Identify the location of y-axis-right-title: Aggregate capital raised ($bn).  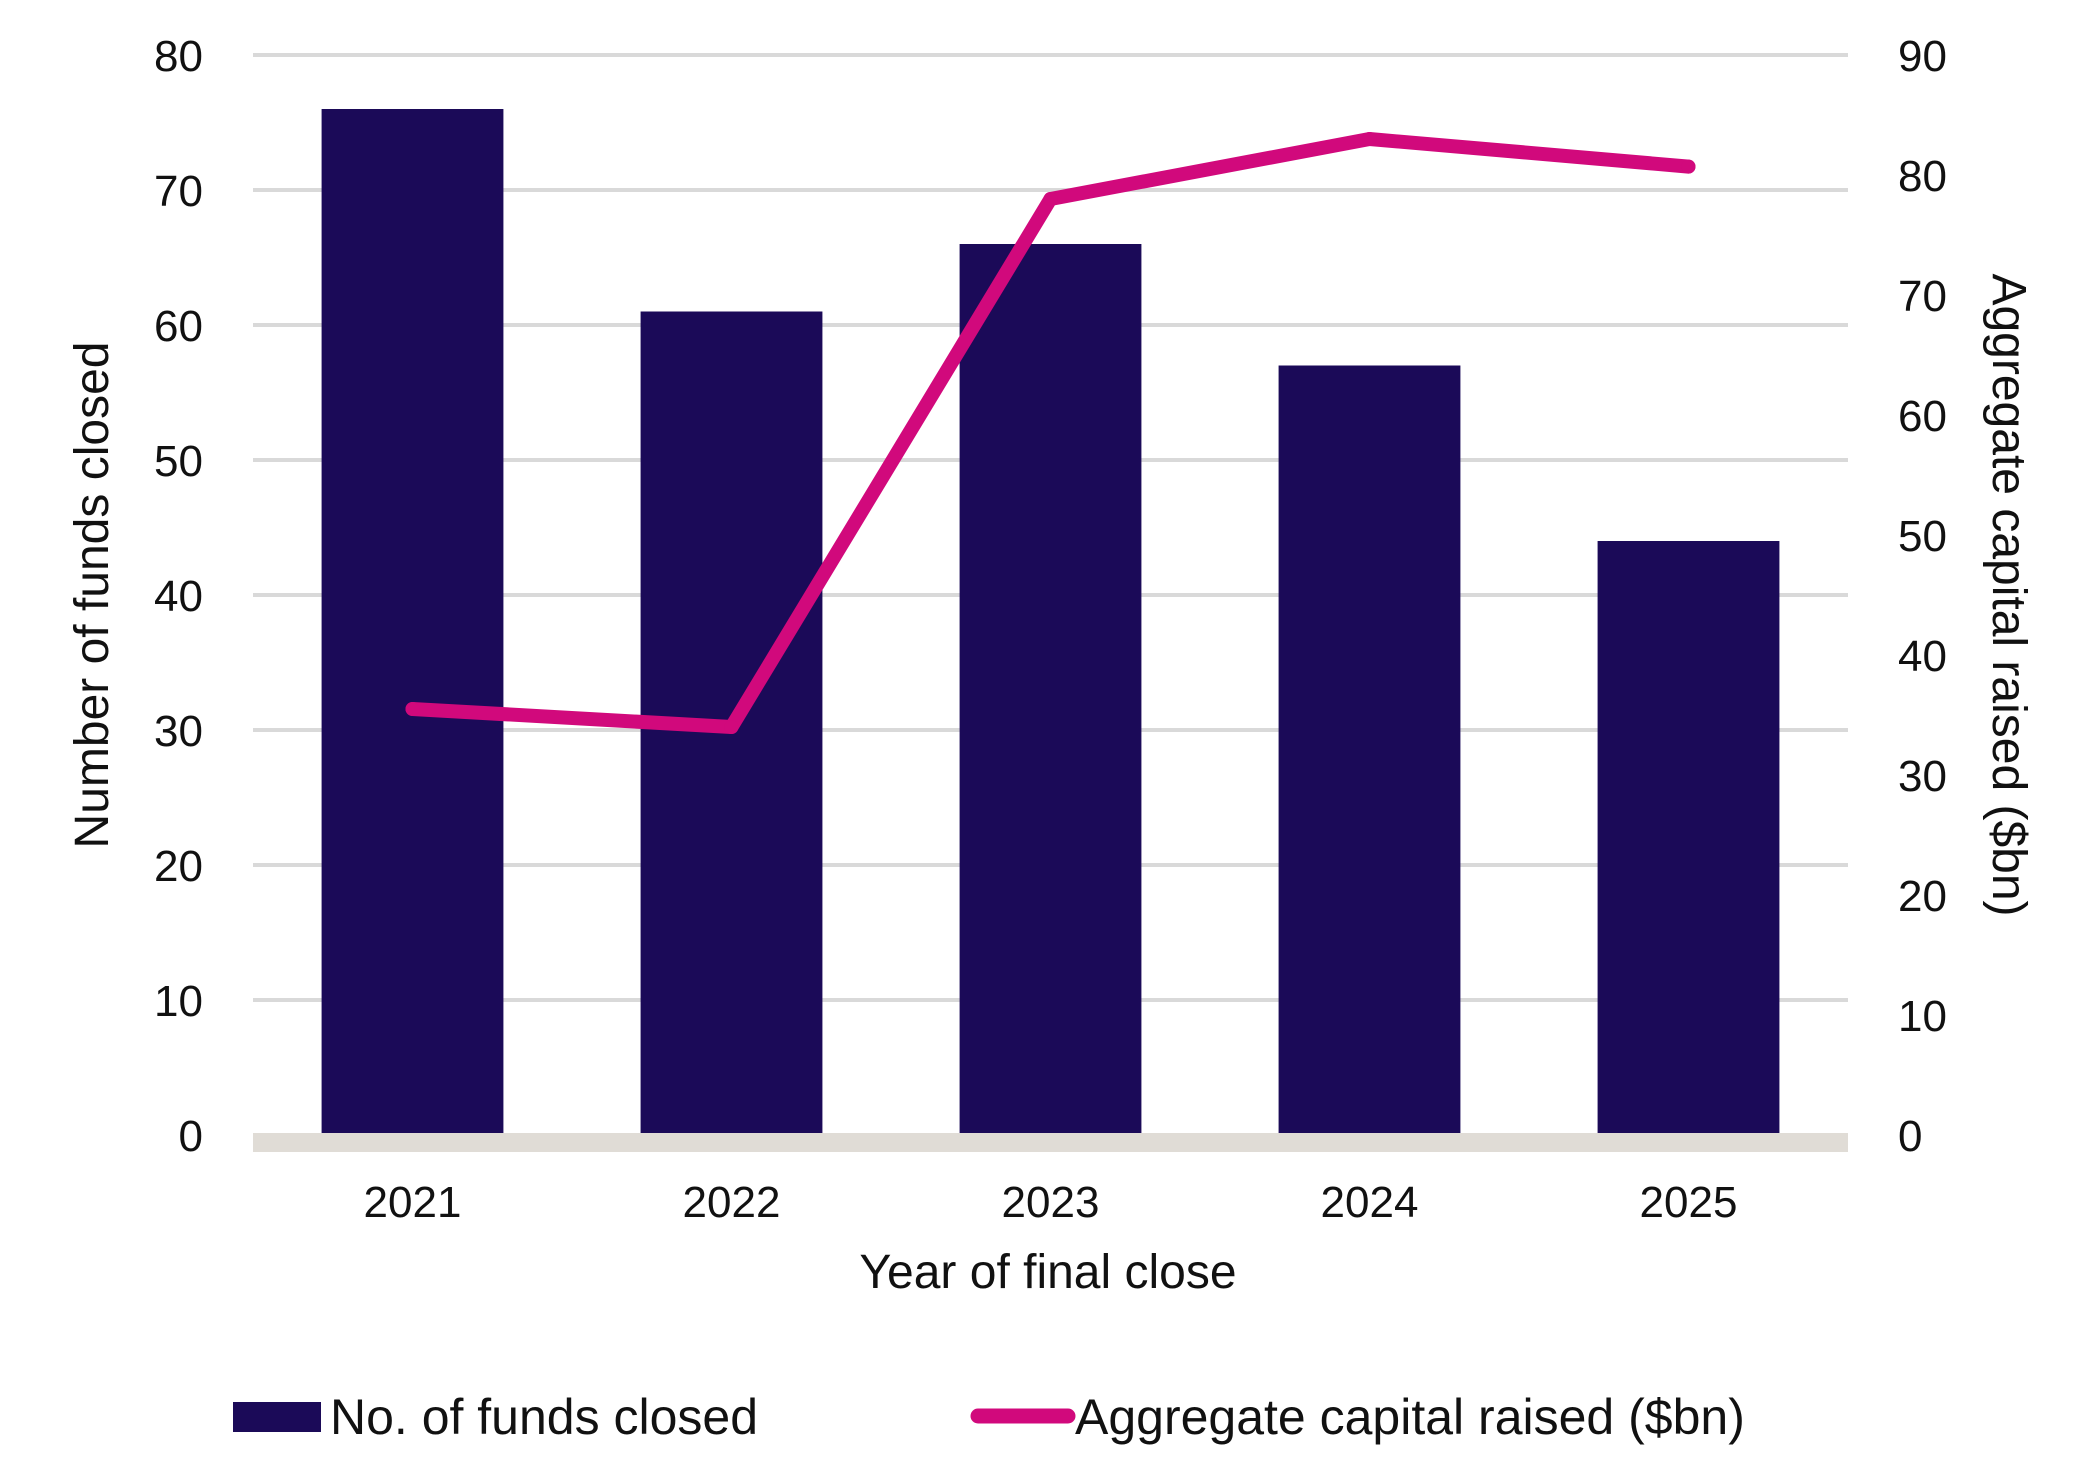
(2008, 594).